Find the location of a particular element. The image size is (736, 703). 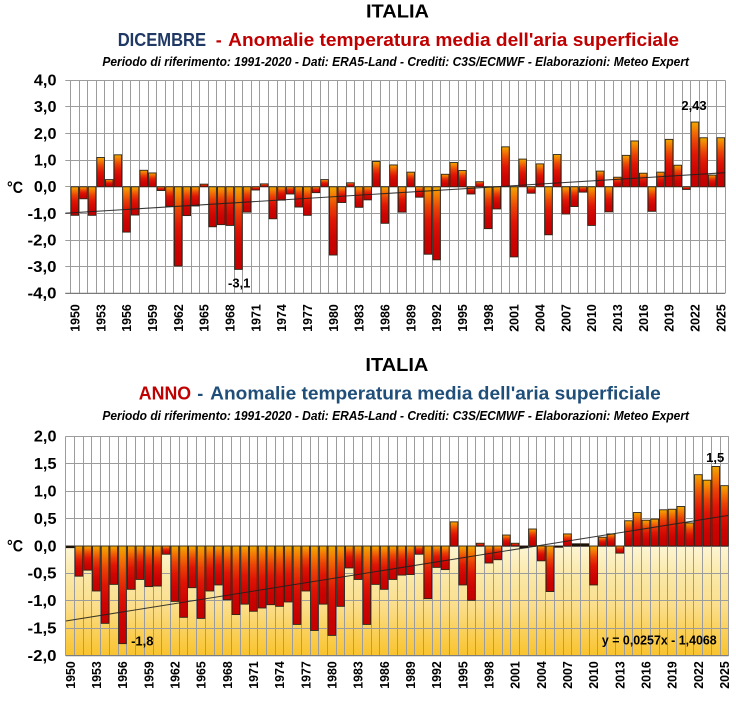

svg-text: 4,0 is located at coordinates (45, 81).